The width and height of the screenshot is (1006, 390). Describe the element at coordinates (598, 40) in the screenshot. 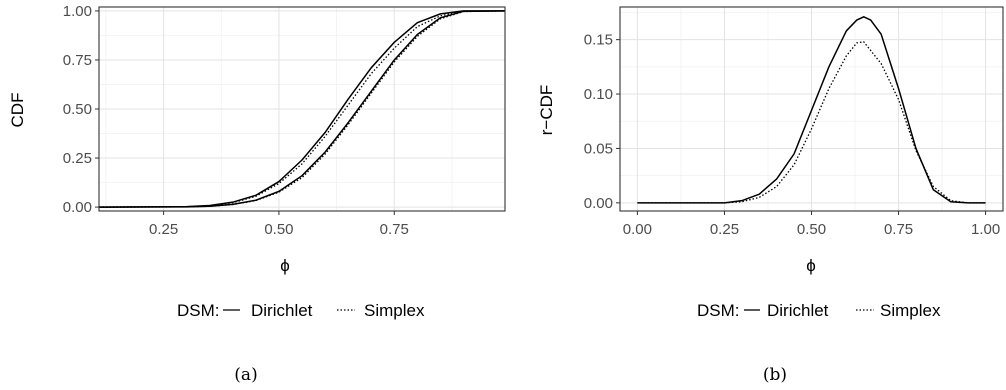

I see `y-tick-label: 0.15` at that location.